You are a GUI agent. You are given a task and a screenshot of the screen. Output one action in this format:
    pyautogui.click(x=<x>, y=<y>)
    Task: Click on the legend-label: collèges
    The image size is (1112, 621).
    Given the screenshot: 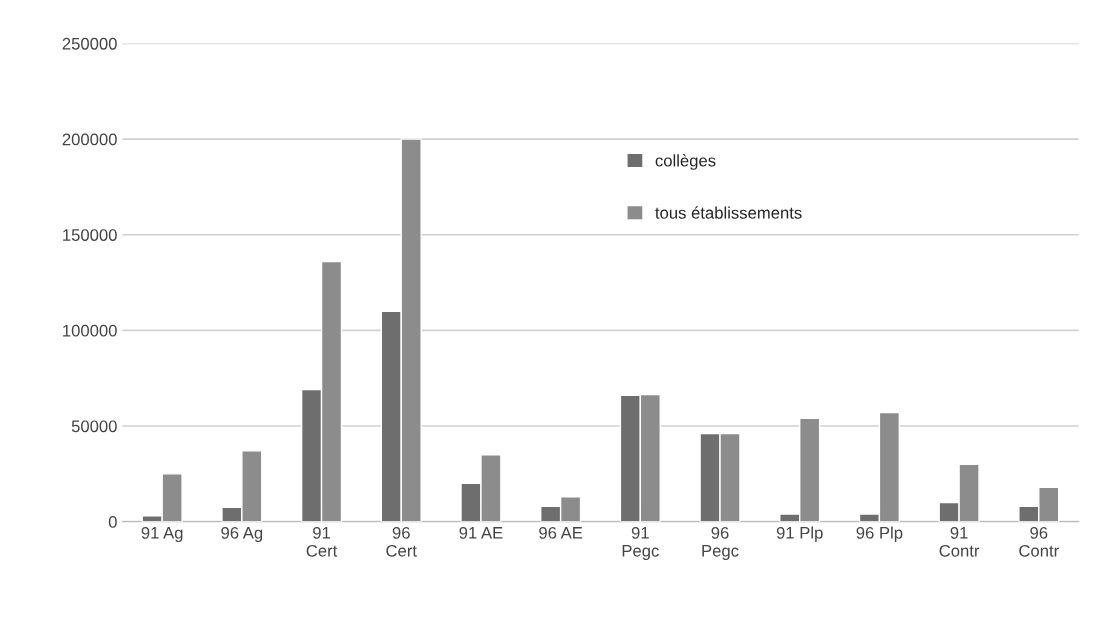 What is the action you would take?
    pyautogui.click(x=685, y=162)
    